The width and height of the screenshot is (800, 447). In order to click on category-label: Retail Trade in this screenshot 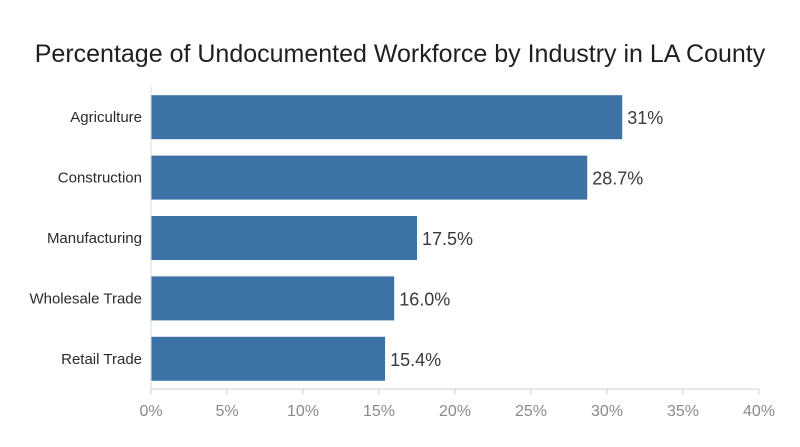, I will do `click(101, 359)`.